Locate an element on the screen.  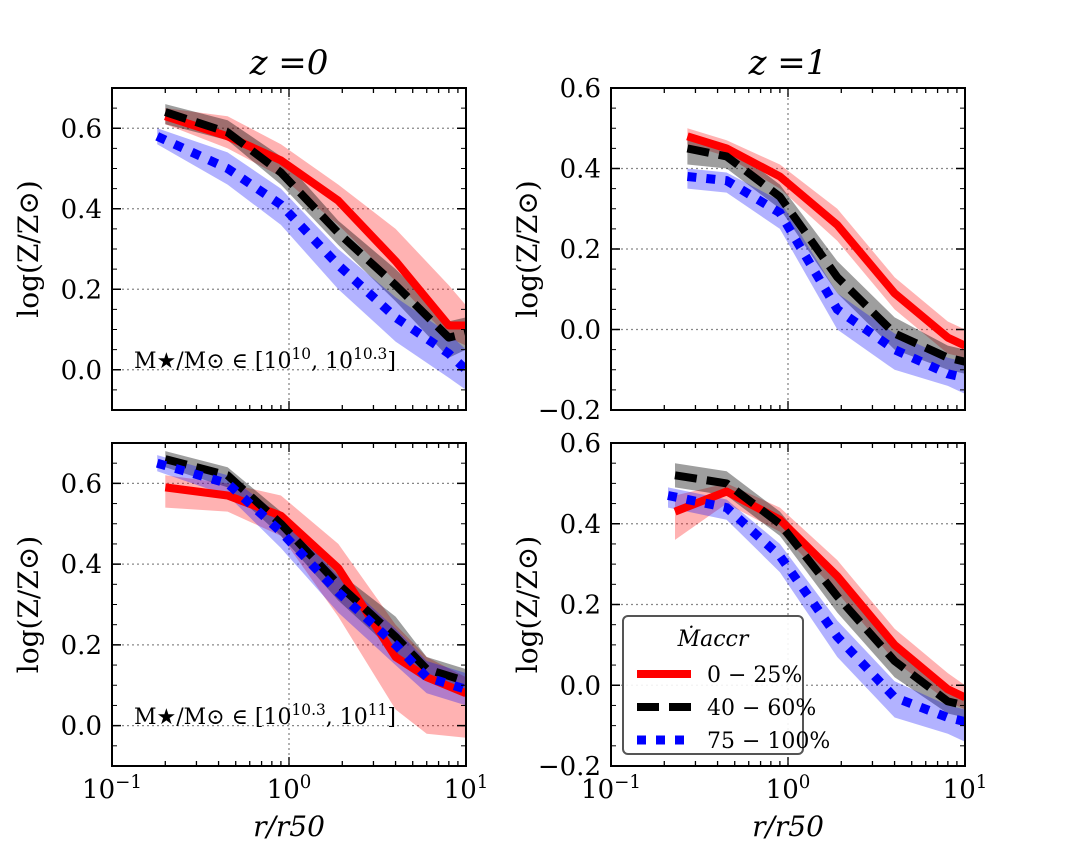
band-dashed is located at coordinates (315, 231).